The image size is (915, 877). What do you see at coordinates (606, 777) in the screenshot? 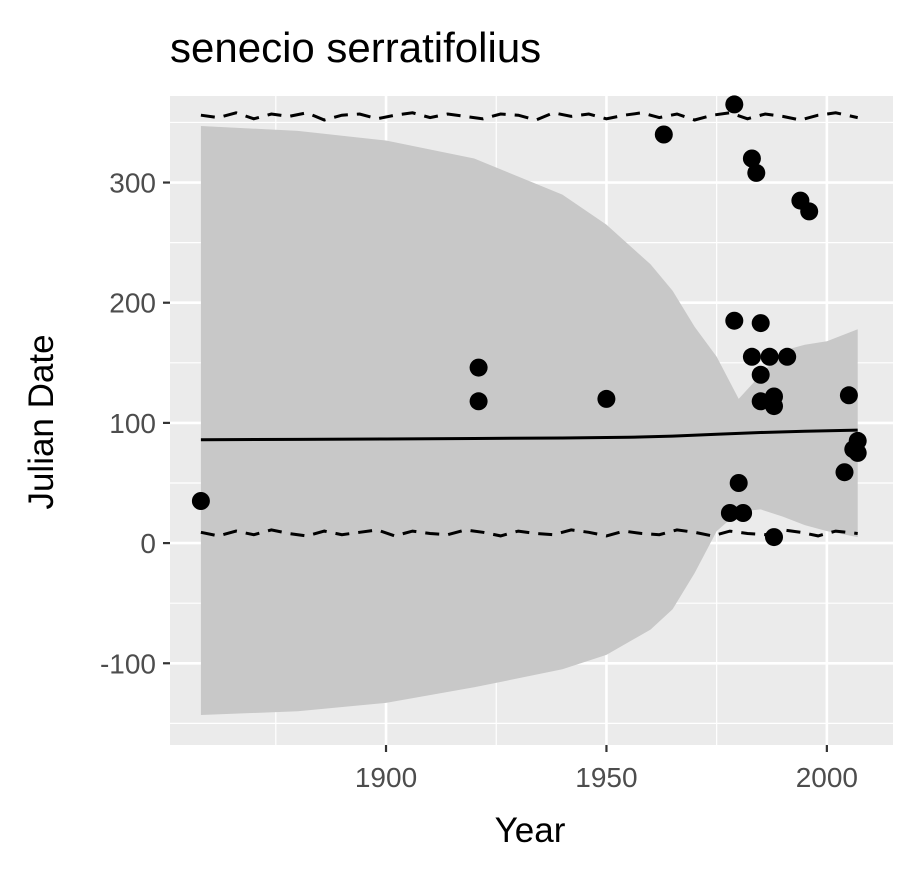
I see `x-tick-label: 1950` at bounding box center [606, 777].